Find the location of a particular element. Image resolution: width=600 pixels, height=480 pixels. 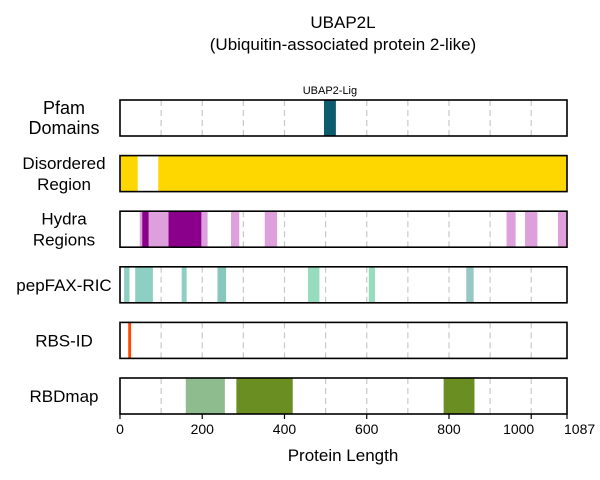

track-5: RBDmap is located at coordinates (299, 396).